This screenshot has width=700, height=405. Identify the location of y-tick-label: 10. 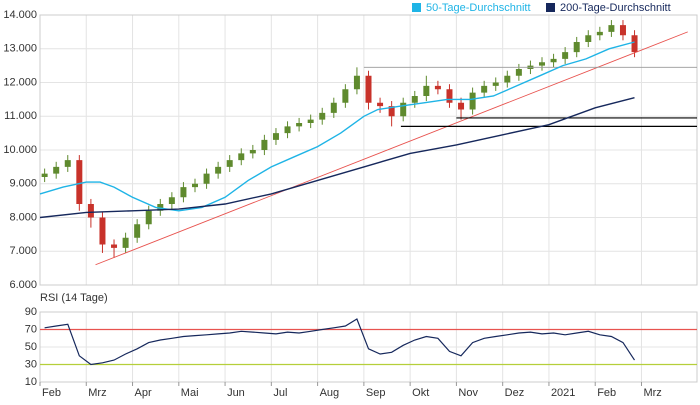
(31, 382).